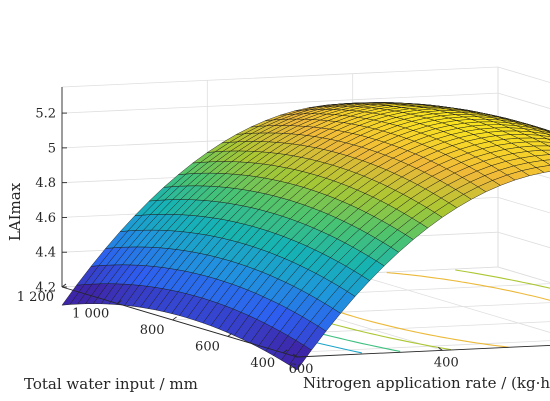 The width and height of the screenshot is (550, 401). Describe the element at coordinates (45, 253) in the screenshot. I see `z-tick-label: 4.4` at that location.